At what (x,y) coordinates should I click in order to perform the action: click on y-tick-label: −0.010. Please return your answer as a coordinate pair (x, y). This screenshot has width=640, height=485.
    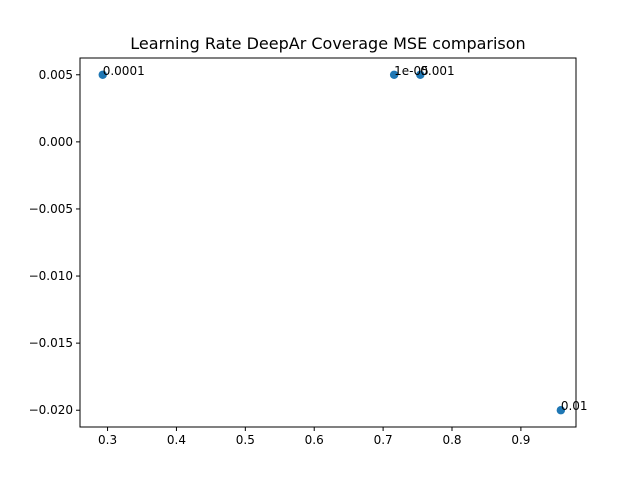
    Looking at the image, I should click on (51, 276).